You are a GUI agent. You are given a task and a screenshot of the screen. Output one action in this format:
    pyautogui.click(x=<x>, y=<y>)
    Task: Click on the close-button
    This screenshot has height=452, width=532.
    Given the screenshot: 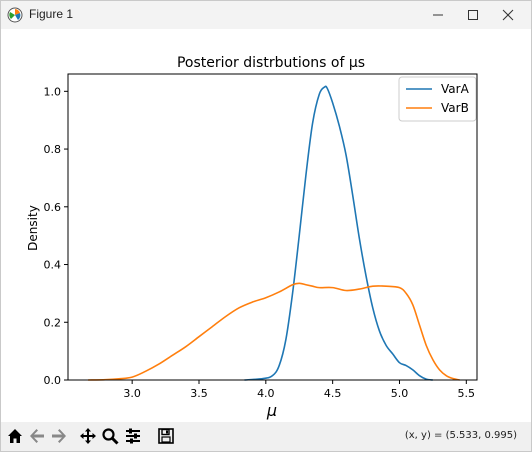 What is the action you would take?
    pyautogui.click(x=508, y=15)
    